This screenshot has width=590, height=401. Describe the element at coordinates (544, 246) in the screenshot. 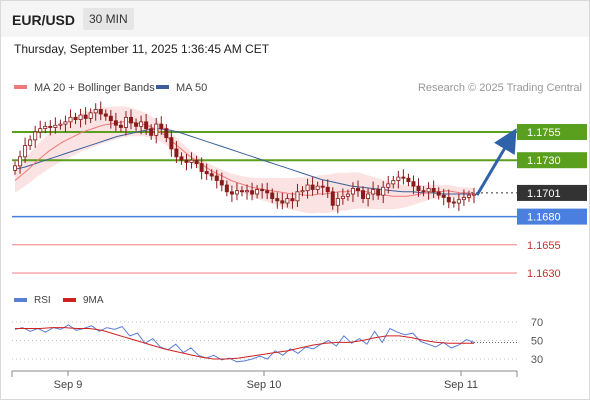

I see `level-label-1.1655: 1.1655` at that location.